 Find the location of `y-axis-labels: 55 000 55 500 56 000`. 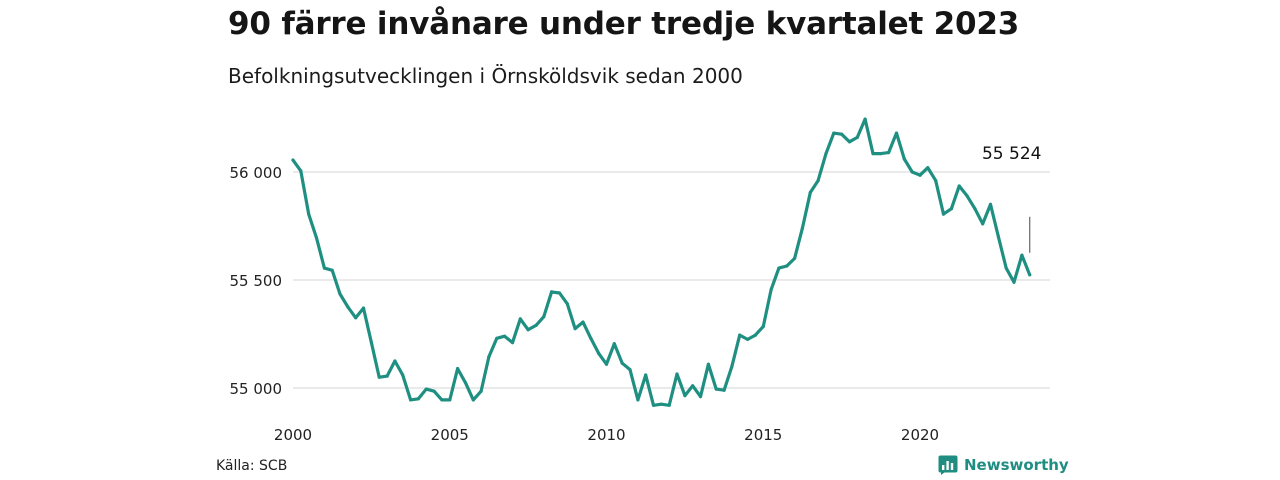

y-axis-labels: 55 000 55 500 56 000 is located at coordinates (256, 281).